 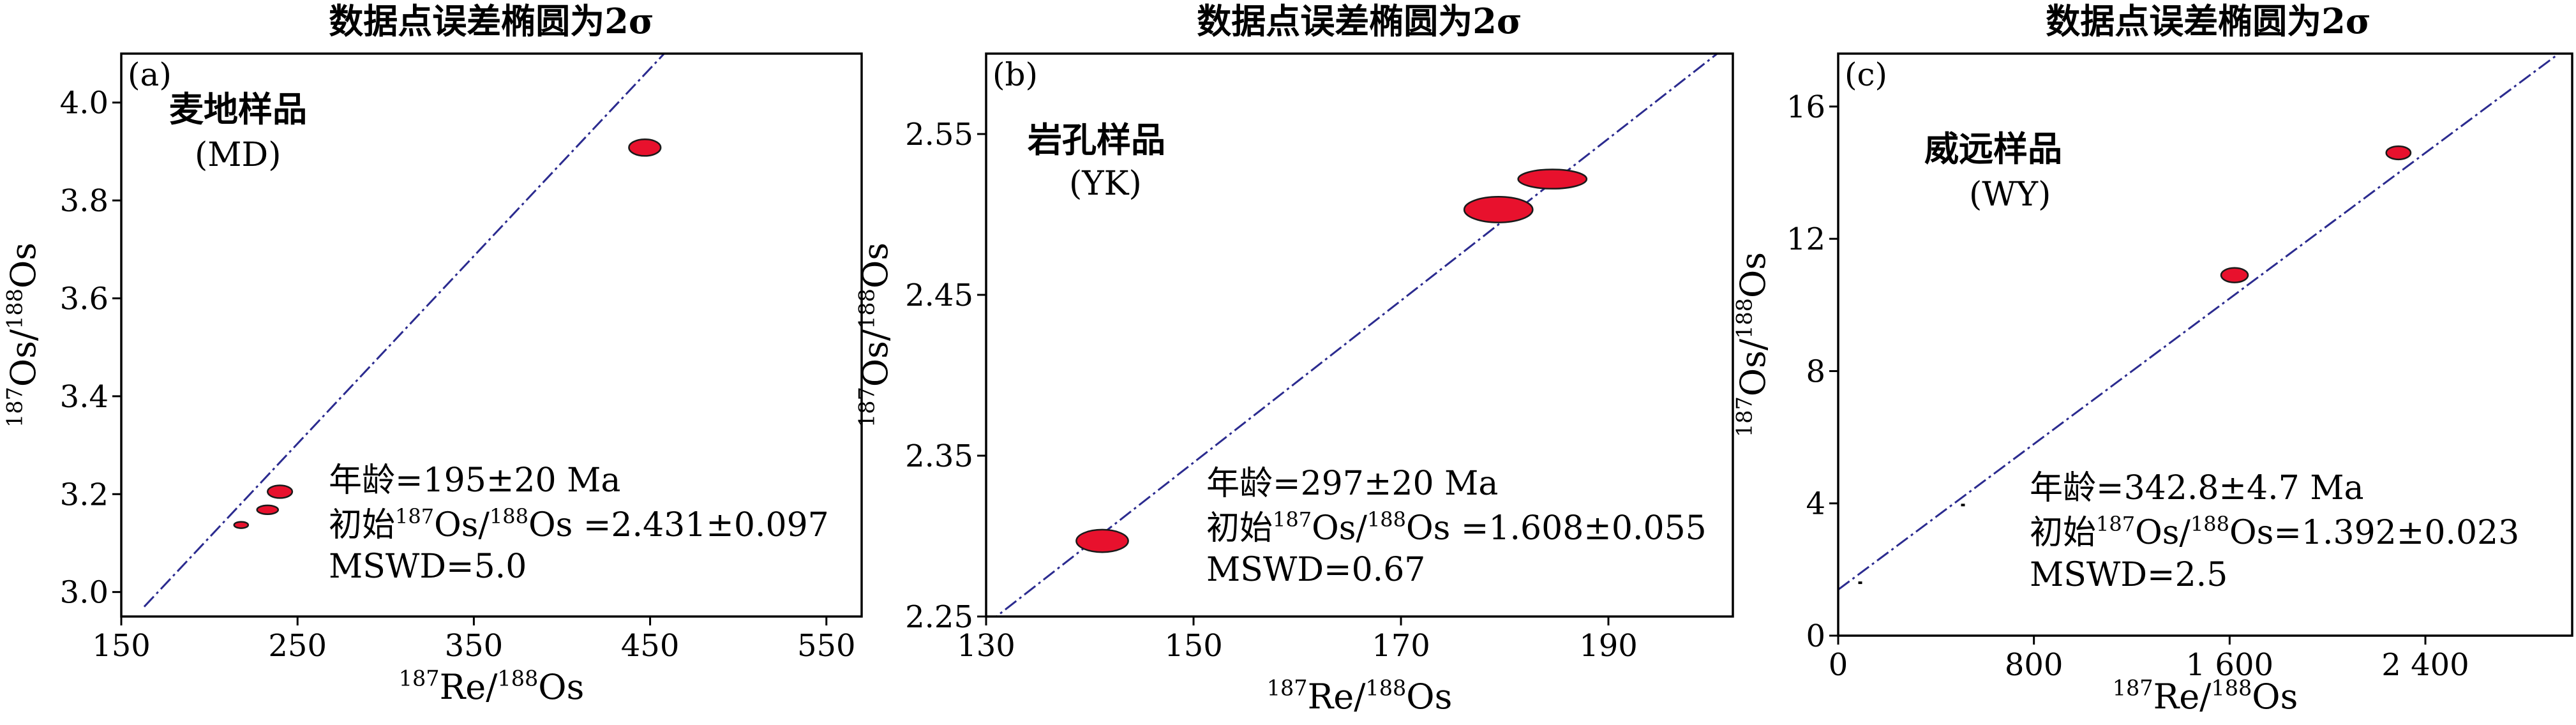 I want to click on panel-label: (c), so click(x=1866, y=74).